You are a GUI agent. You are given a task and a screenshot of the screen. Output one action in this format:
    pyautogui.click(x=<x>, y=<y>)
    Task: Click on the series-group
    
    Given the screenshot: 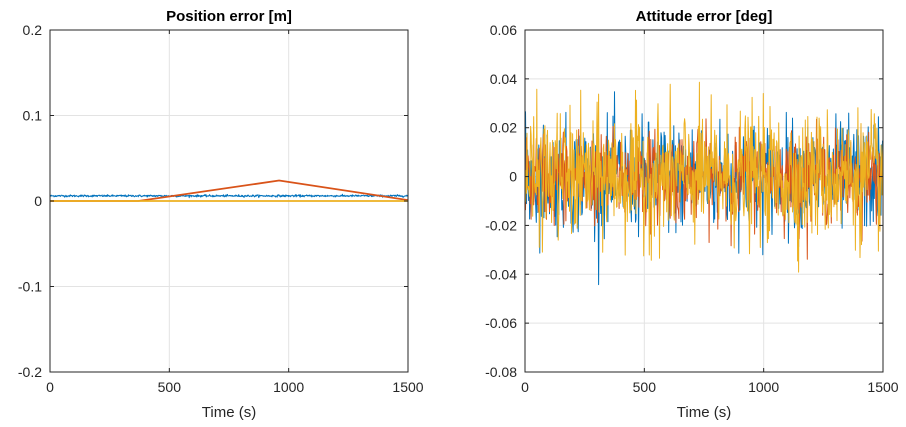 What is the action you would take?
    pyautogui.click(x=229, y=190)
    